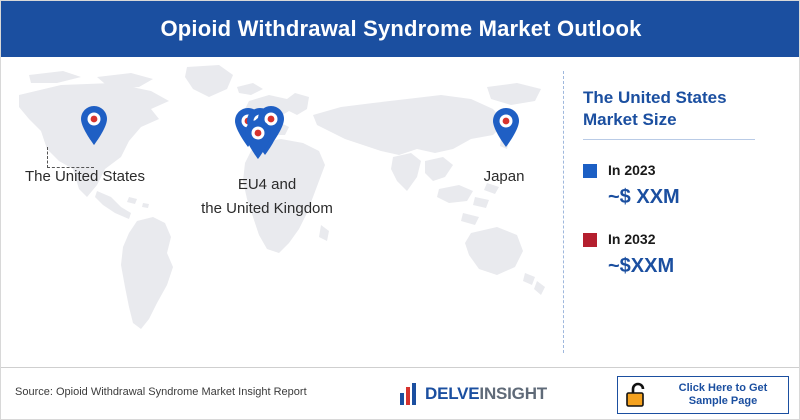 The image size is (800, 420). Describe the element at coordinates (267, 184) in the screenshot. I see `map-label-eu4-line1: EU4 and` at that location.